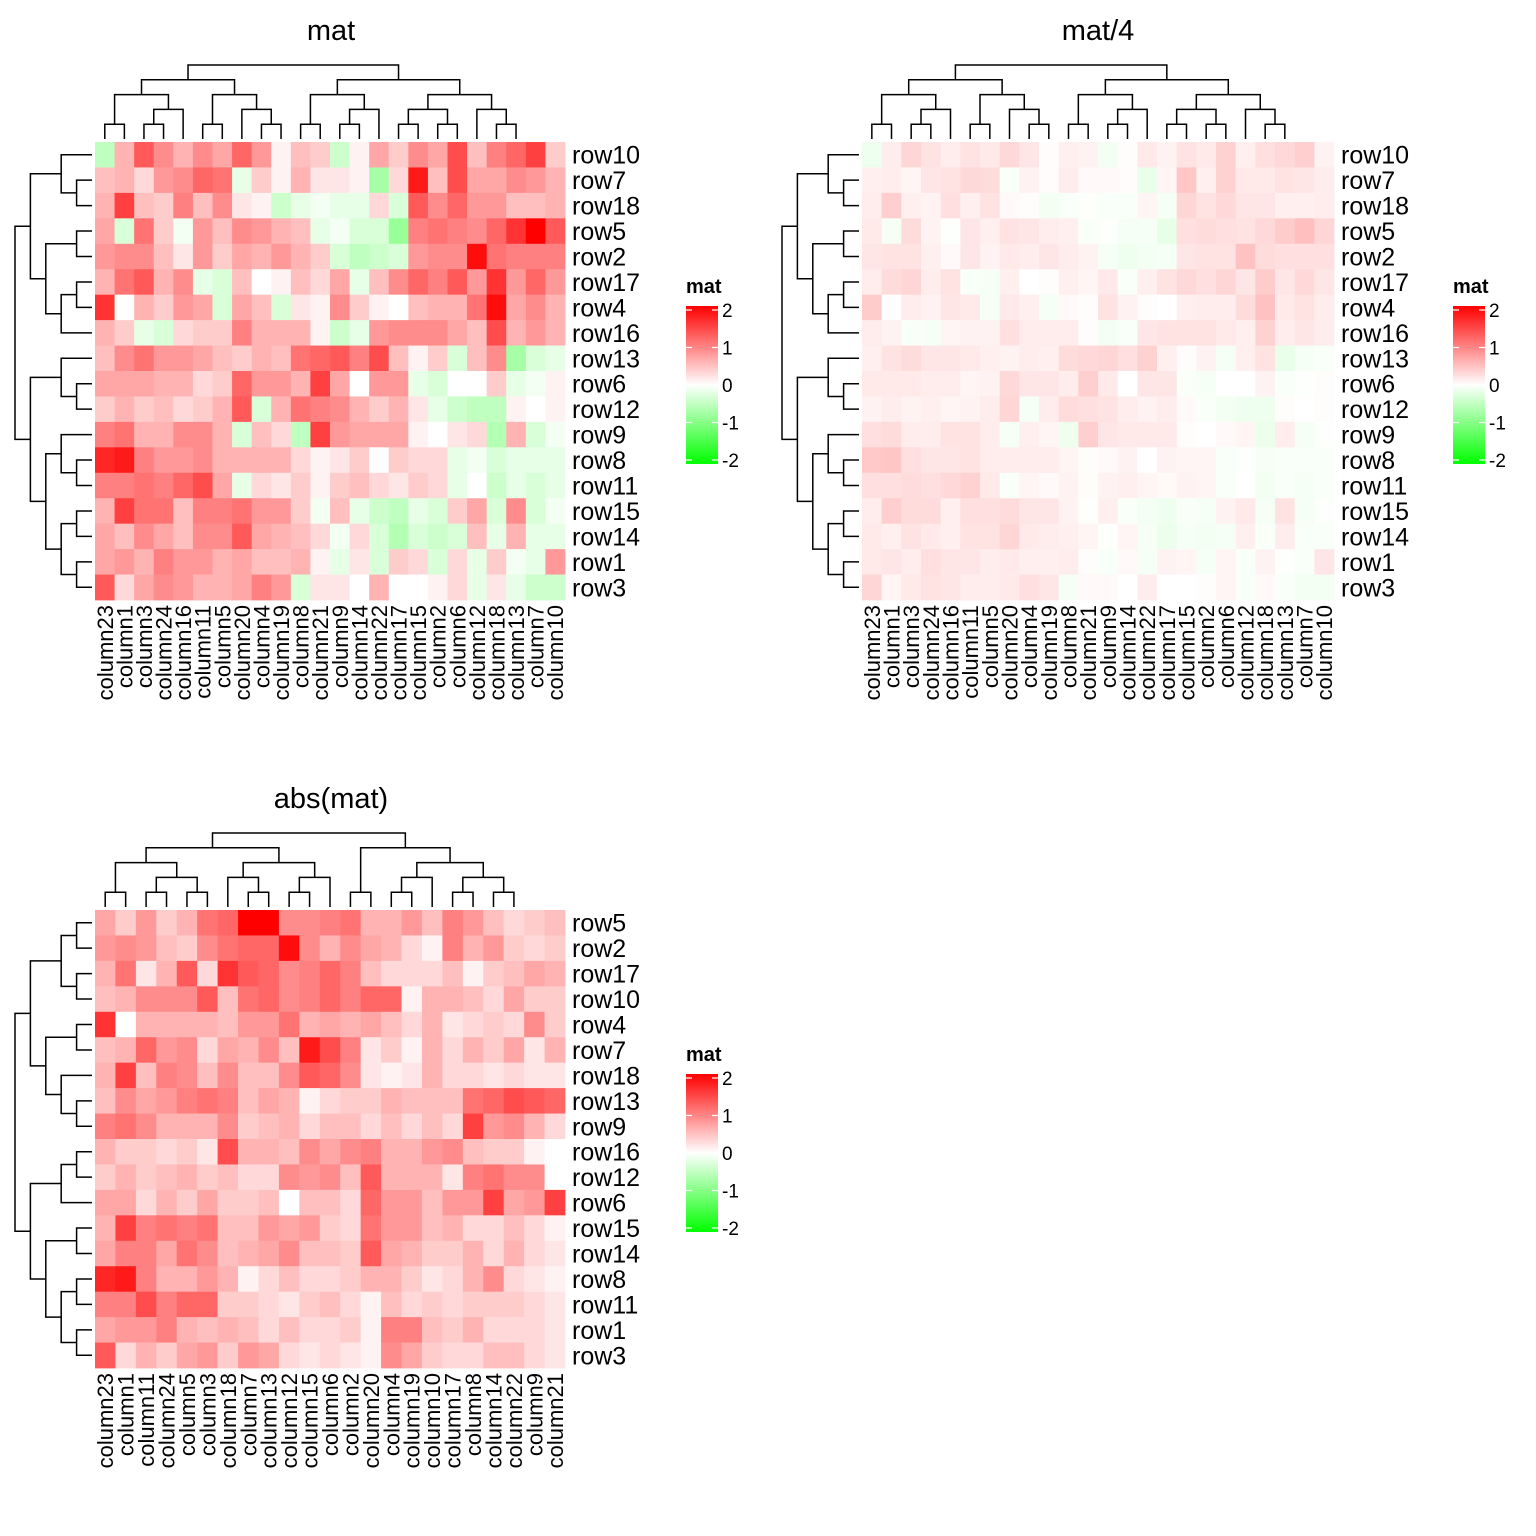  I want to click on row-label: row7, so click(599, 1051).